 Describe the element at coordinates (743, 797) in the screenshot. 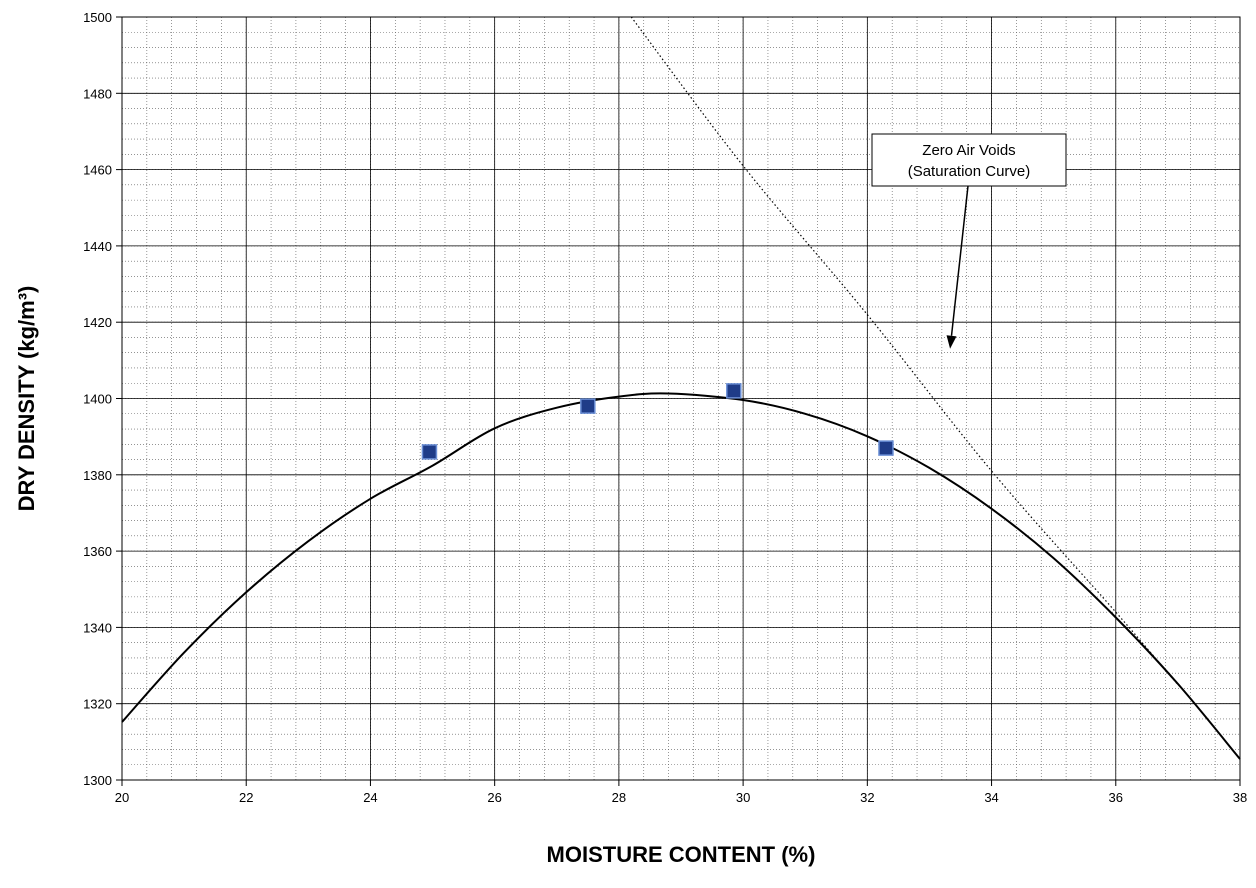

I see `x-tick-label: 30` at that location.